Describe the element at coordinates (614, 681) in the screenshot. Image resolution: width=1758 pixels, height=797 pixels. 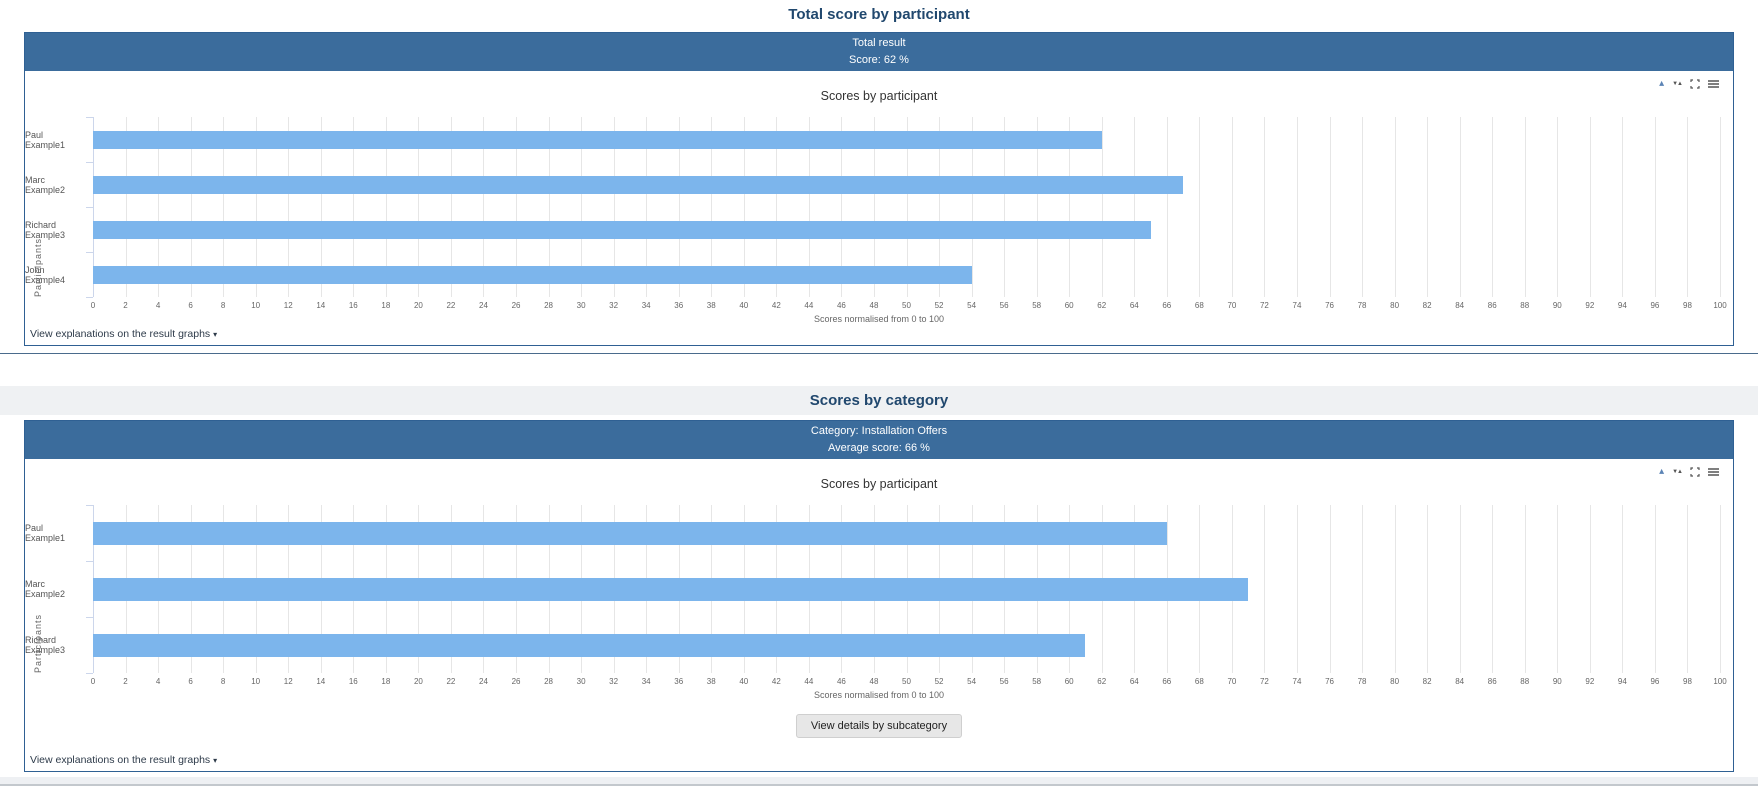
I see `x-tick-label: 32` at that location.